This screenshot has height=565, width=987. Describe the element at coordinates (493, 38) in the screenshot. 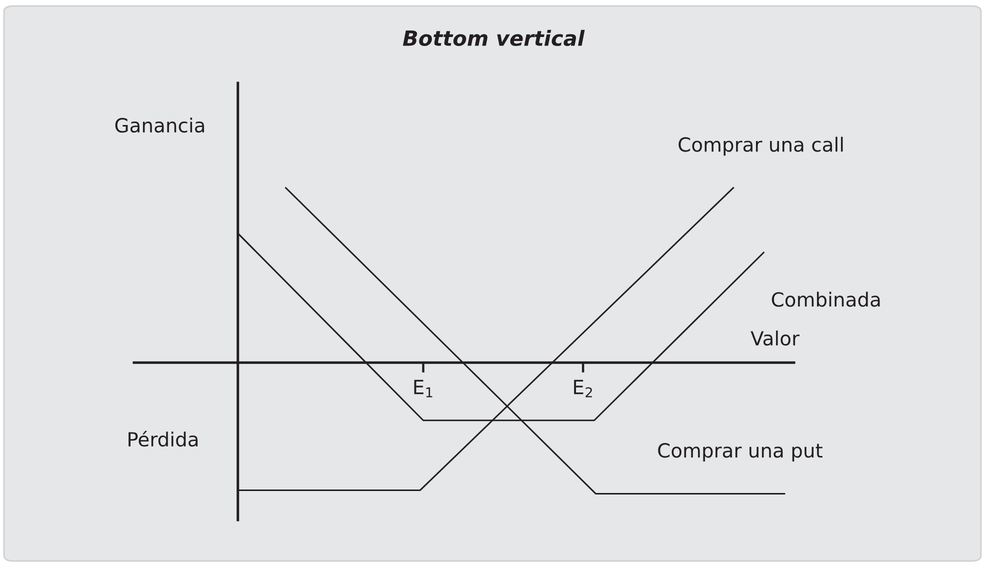

I see `chart-title: Bottom vertical` at that location.